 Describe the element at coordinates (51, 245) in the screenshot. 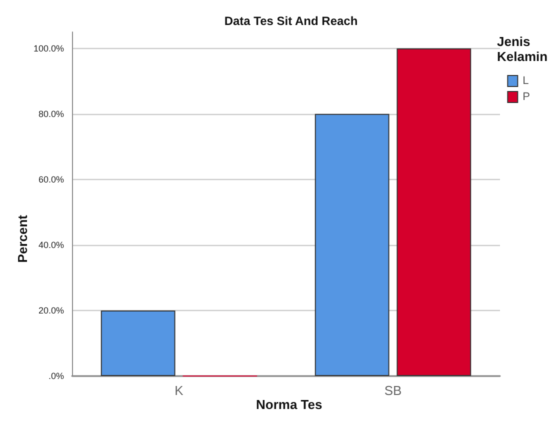

I see `y-tick-label: 40.0%` at that location.